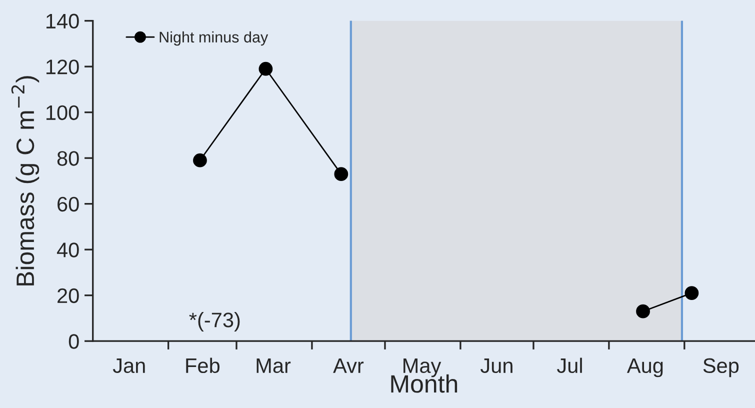 The height and width of the screenshot is (408, 755). What do you see at coordinates (62, 112) in the screenshot?
I see `y-tick-label: 100` at bounding box center [62, 112].